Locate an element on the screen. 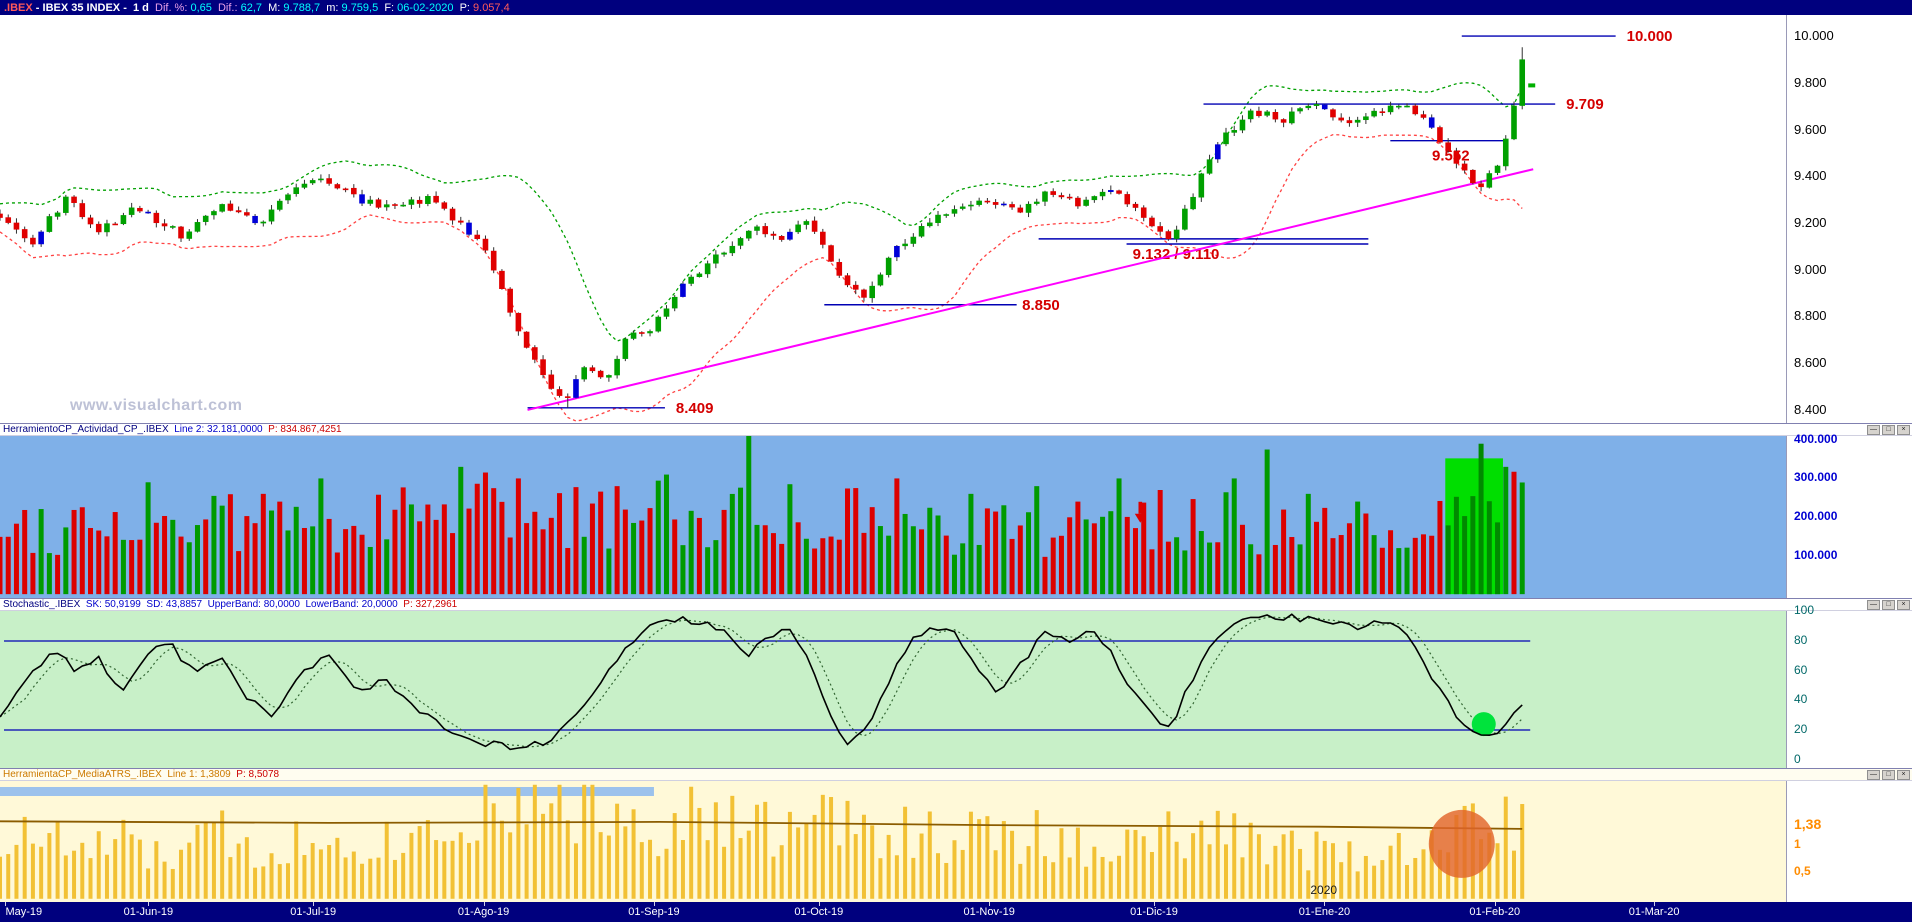 Image resolution: width=1912 pixels, height=922 pixels. titlebar-segment: 1 d is located at coordinates (142, 7).